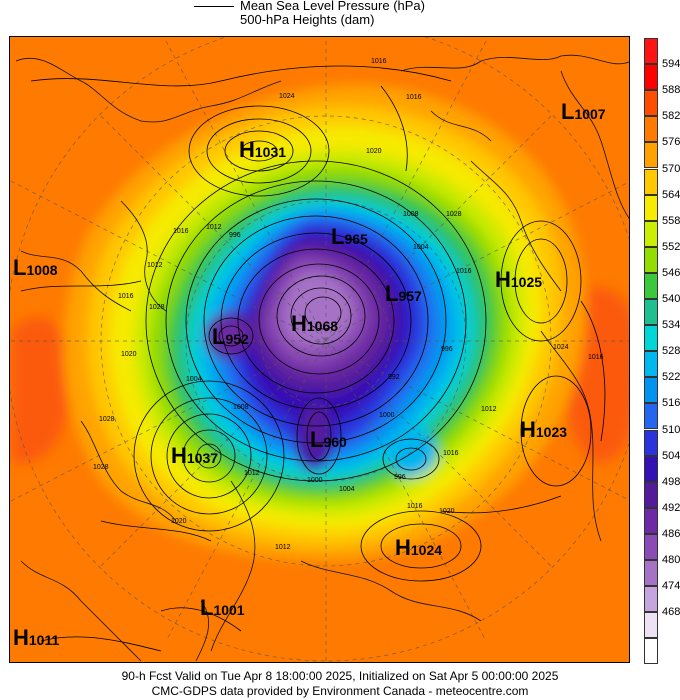 Image resolution: width=680 pixels, height=700 pixels. Describe the element at coordinates (671, 455) in the screenshot. I see `colorbar-label: 504` at that location.